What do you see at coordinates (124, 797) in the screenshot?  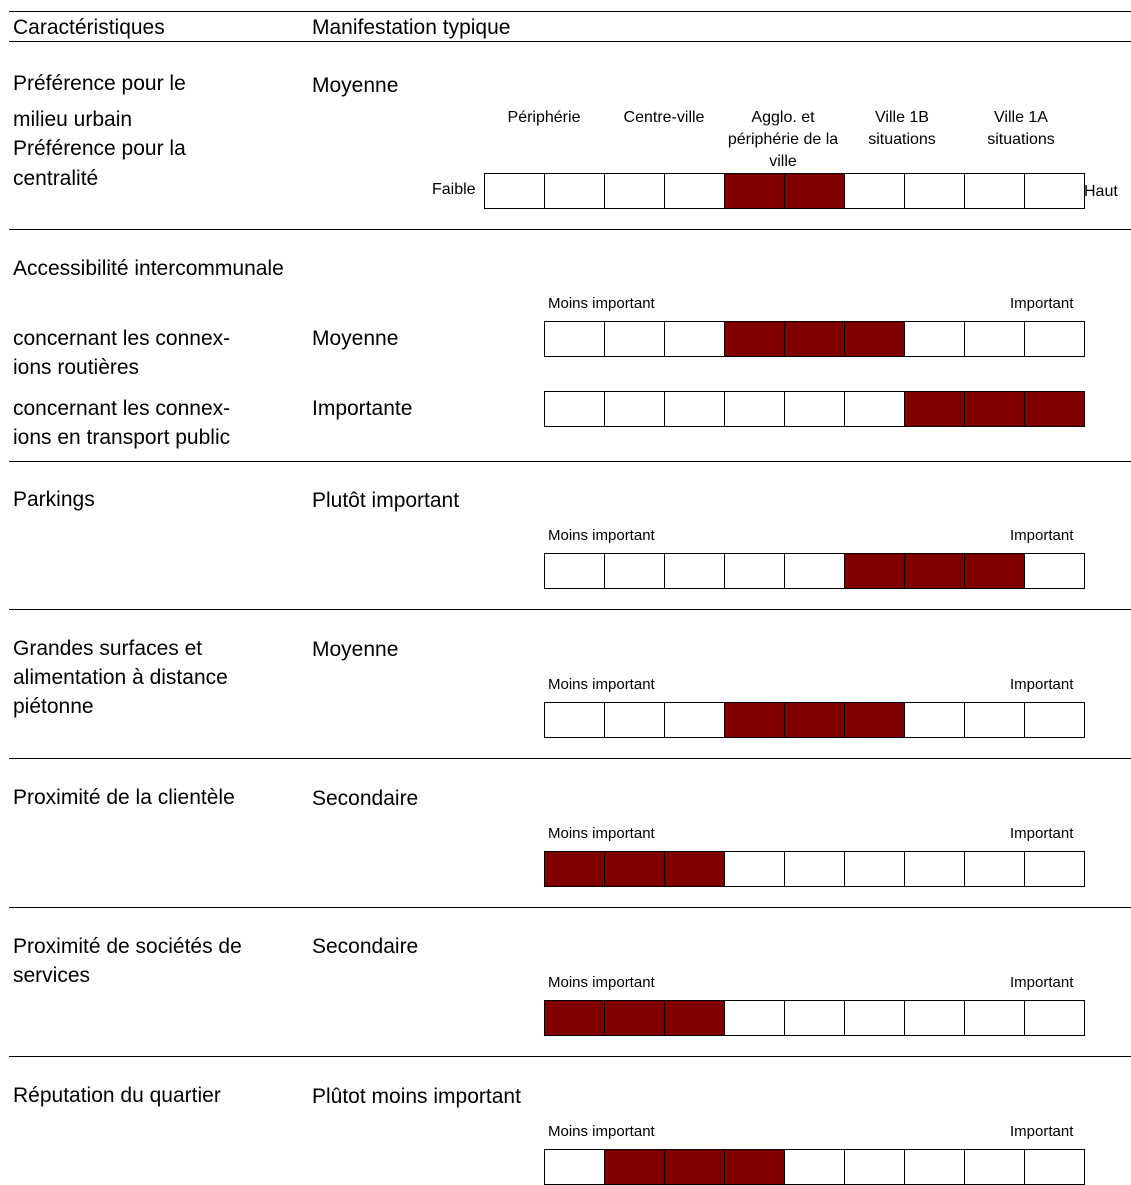 I see `row-label-line: Proximité de la clientèle` at bounding box center [124, 797].